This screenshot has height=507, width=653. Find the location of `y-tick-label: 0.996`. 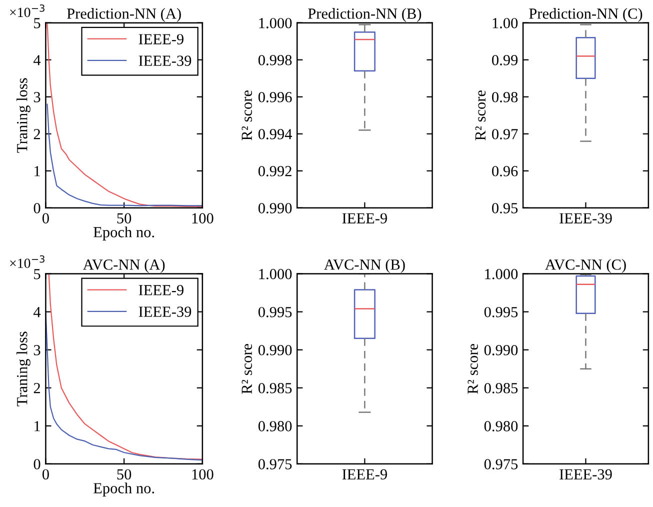

y-tick-label: 0.996 is located at coordinates (275, 97).